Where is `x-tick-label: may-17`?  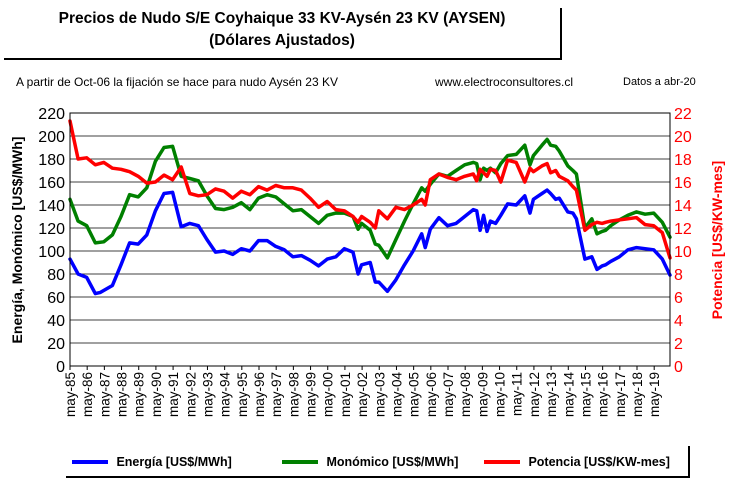
x-tick-label: may-17 is located at coordinates (620, 394).